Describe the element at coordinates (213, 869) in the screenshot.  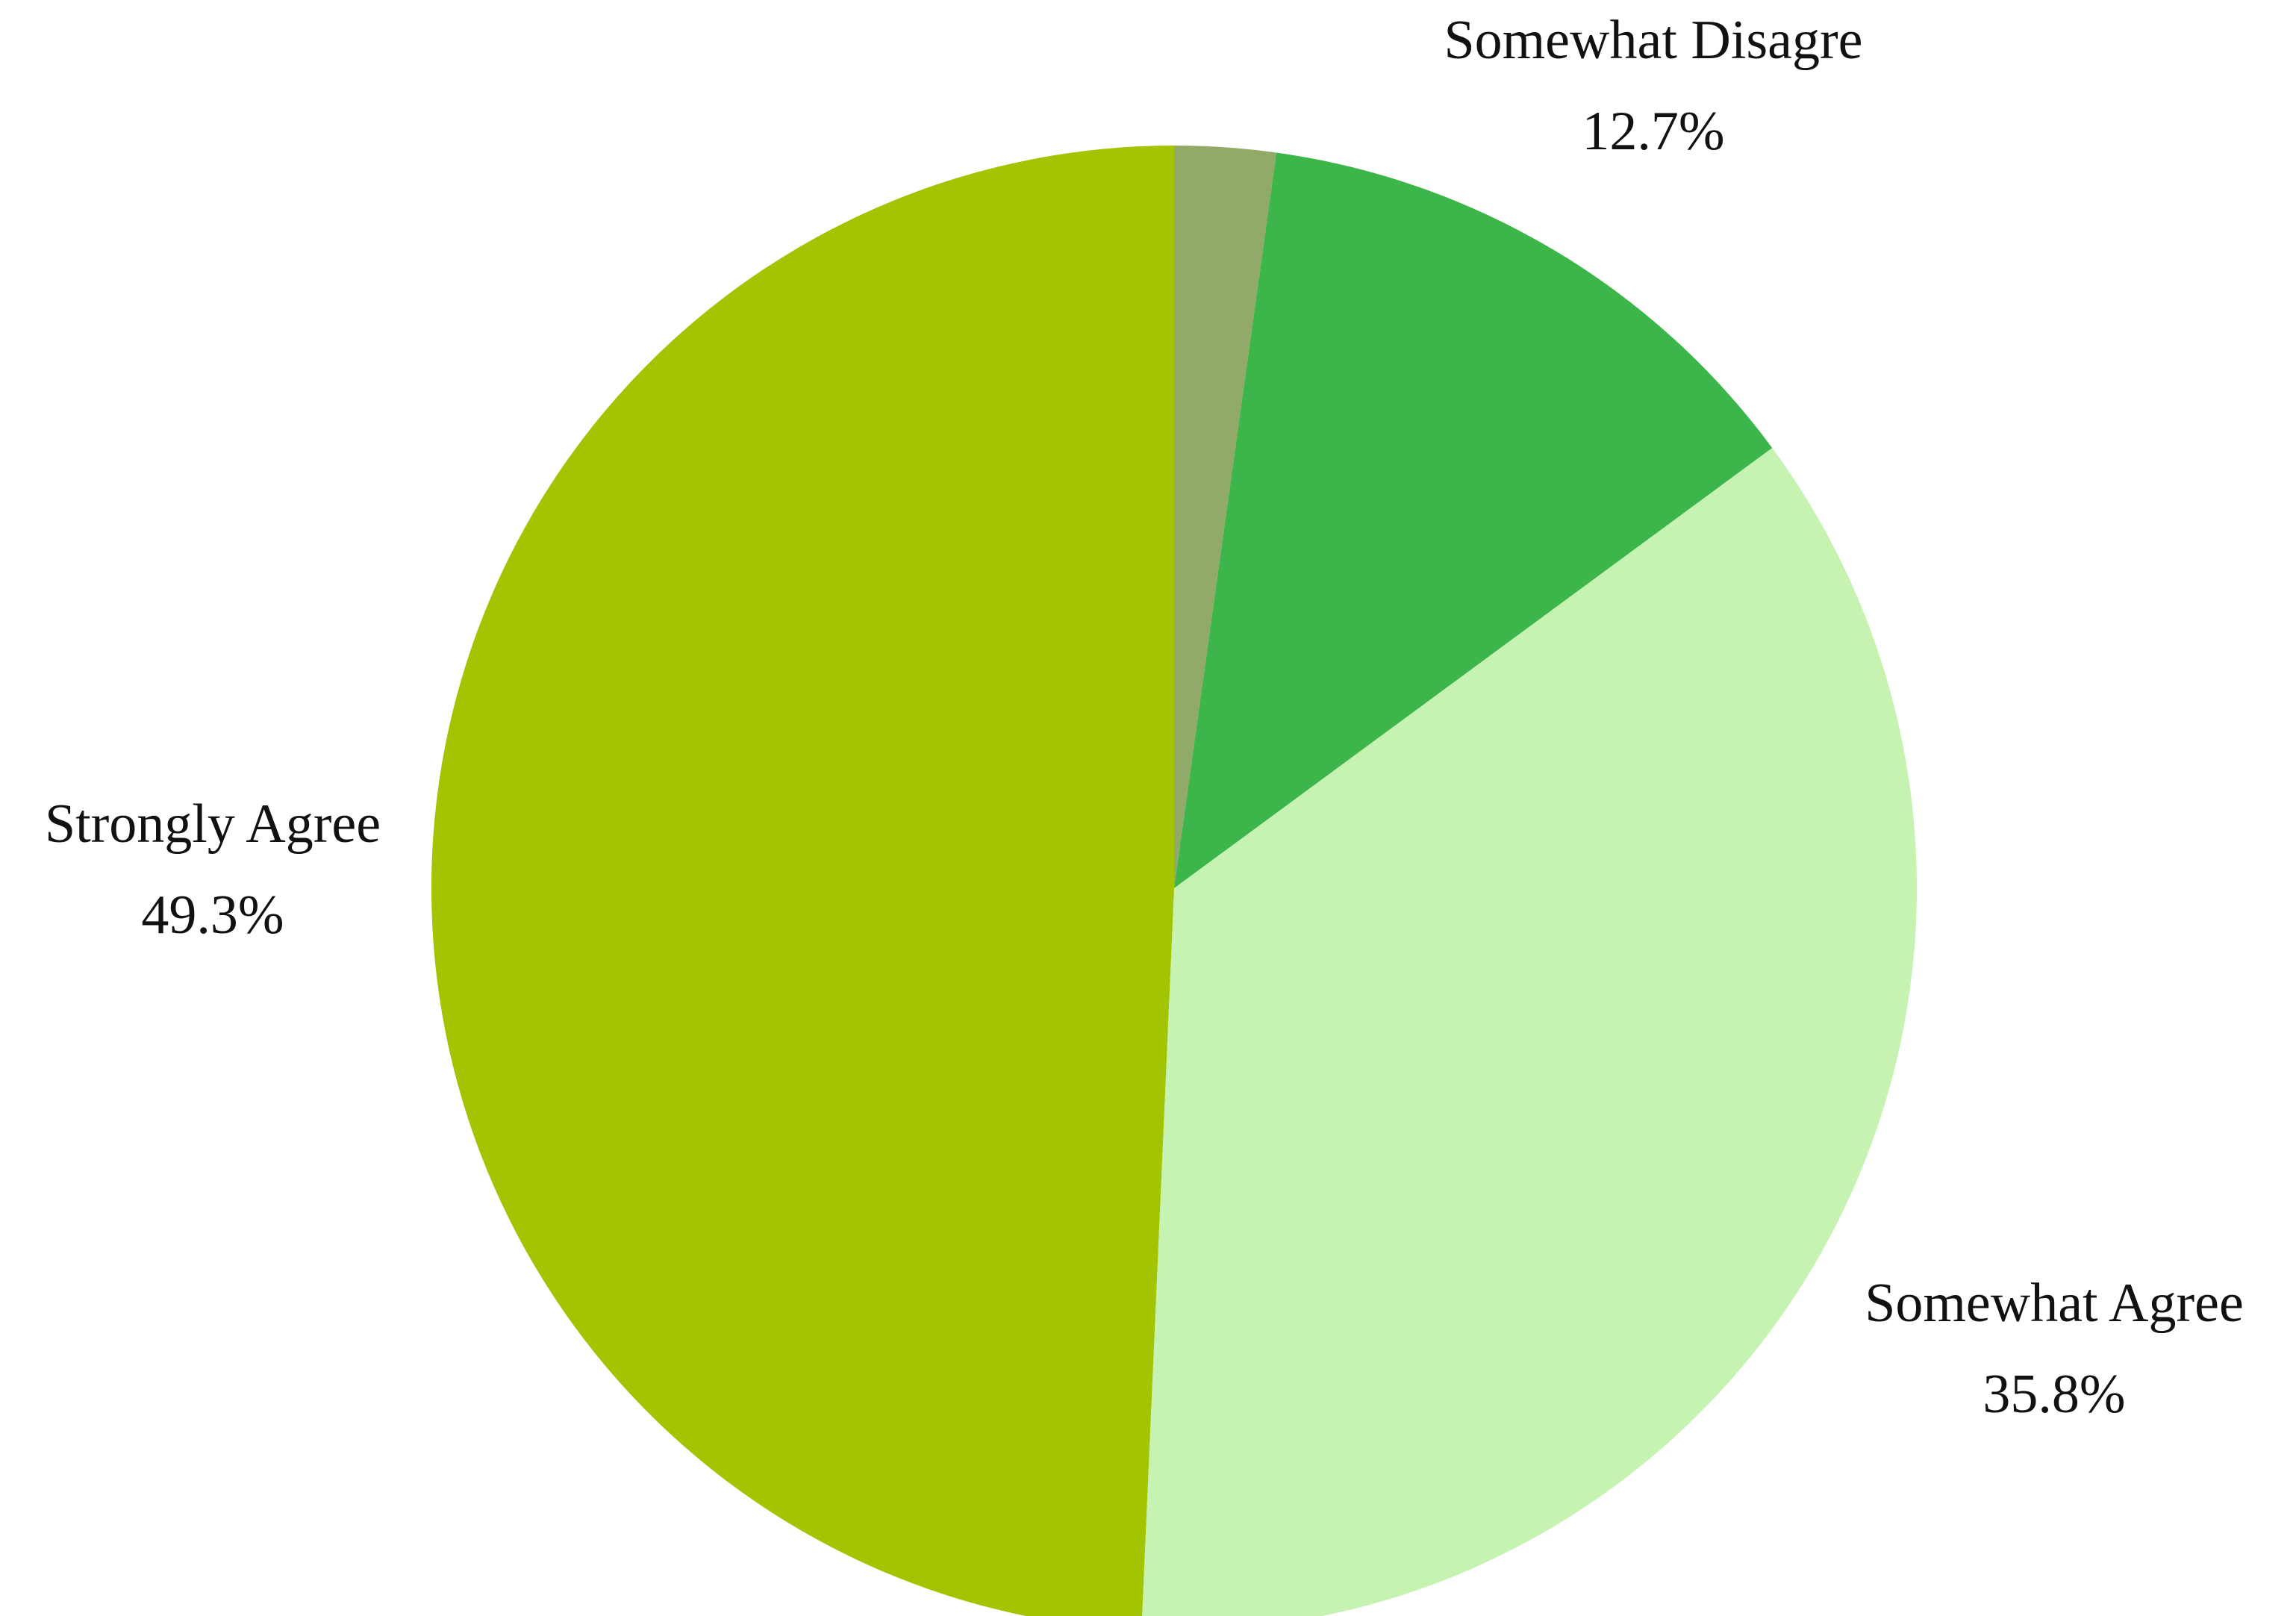
I see `label-group-strongly-agree: Strongly Agree 49.3%` at that location.